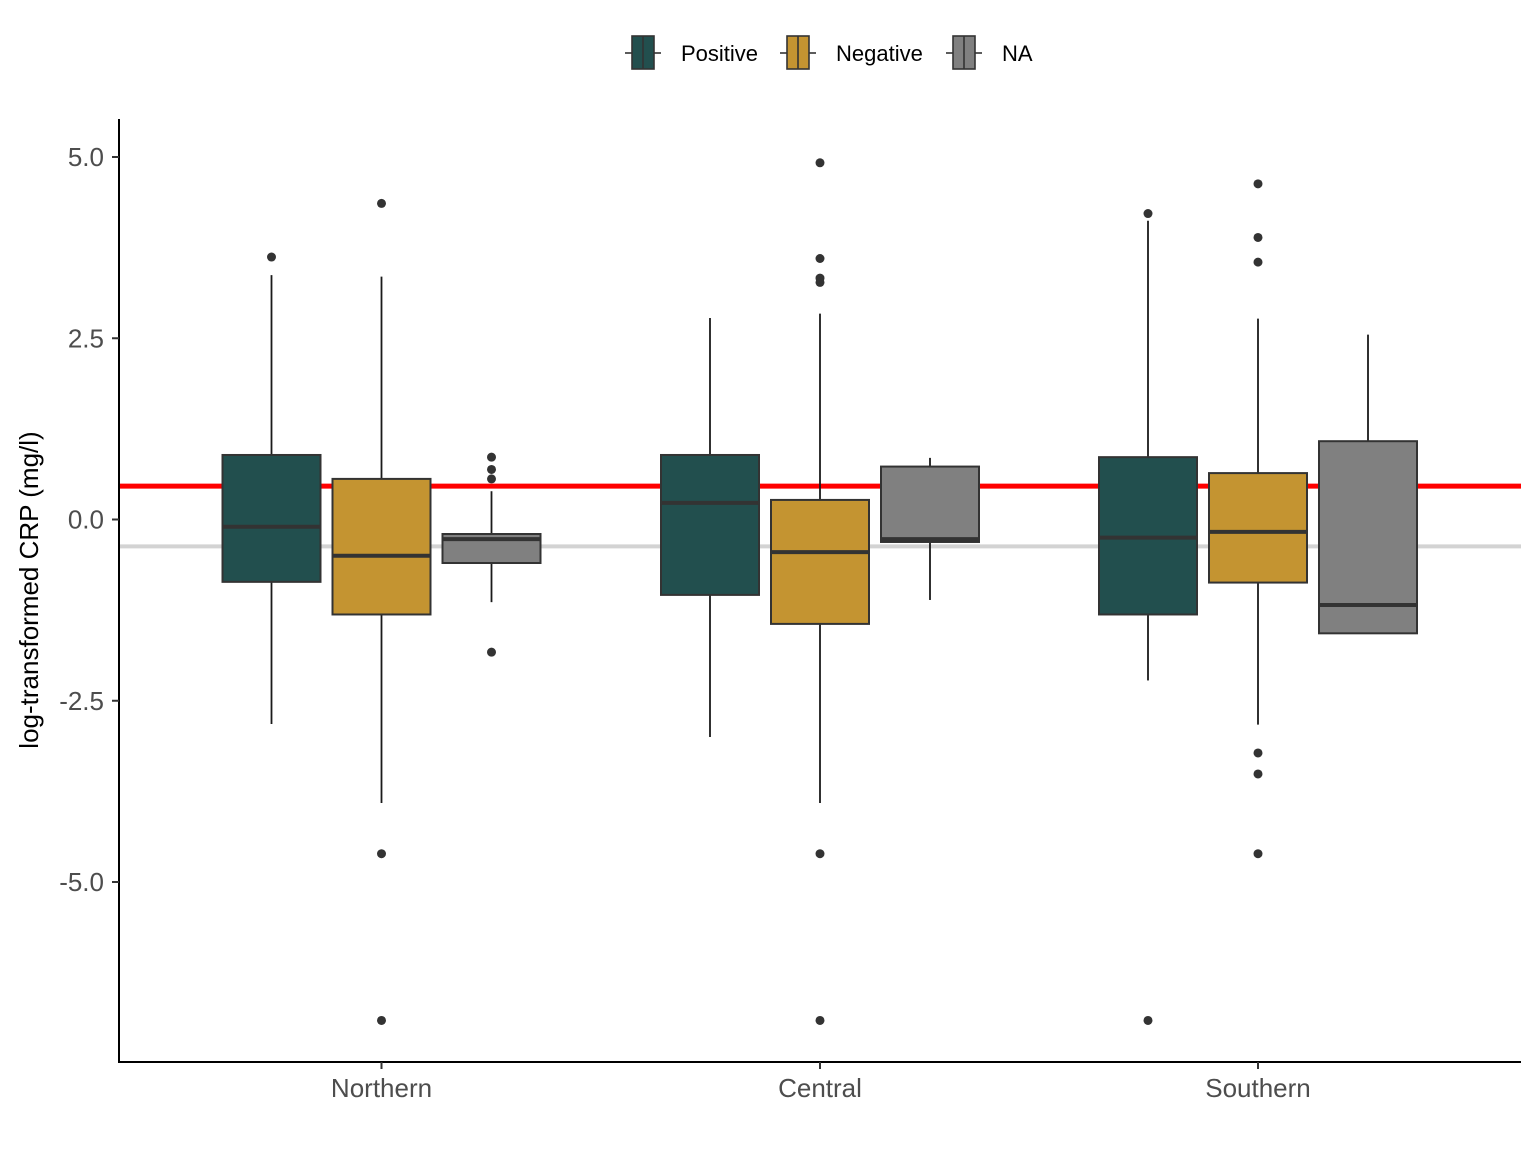 The image size is (1536, 1152). I want to click on x-ticks: Northern Central Southern, so click(821, 1082).